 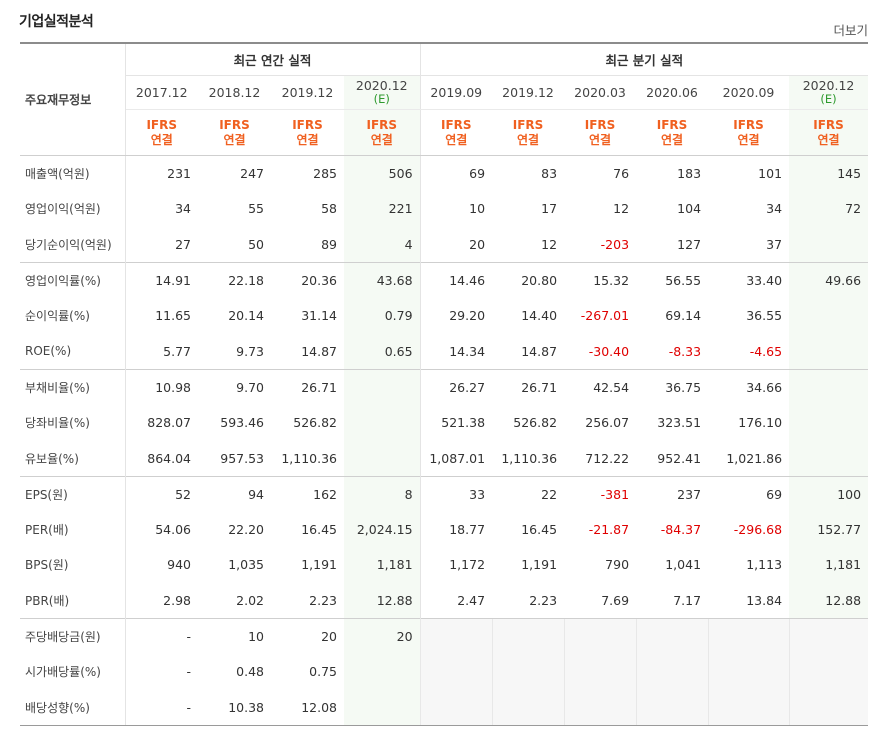 I want to click on value-cell: 37, so click(x=774, y=244).